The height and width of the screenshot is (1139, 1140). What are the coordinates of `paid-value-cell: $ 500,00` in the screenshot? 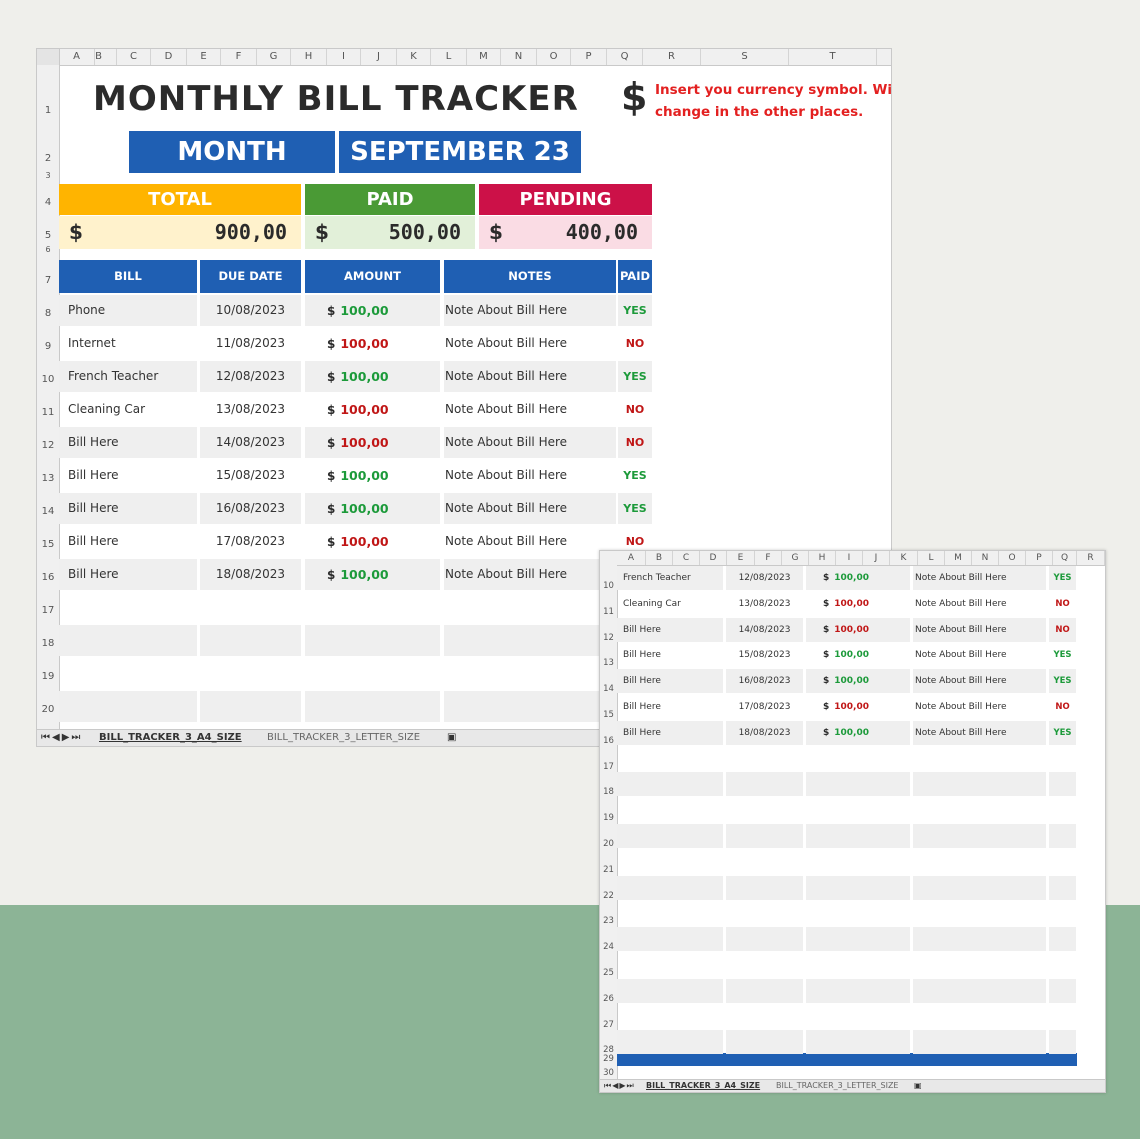 It's located at (390, 232).